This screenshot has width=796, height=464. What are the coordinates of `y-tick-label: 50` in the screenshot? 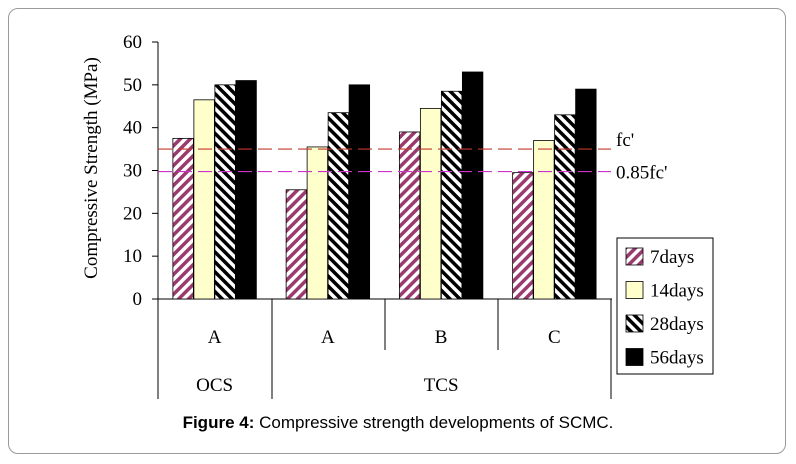 It's located at (132, 85).